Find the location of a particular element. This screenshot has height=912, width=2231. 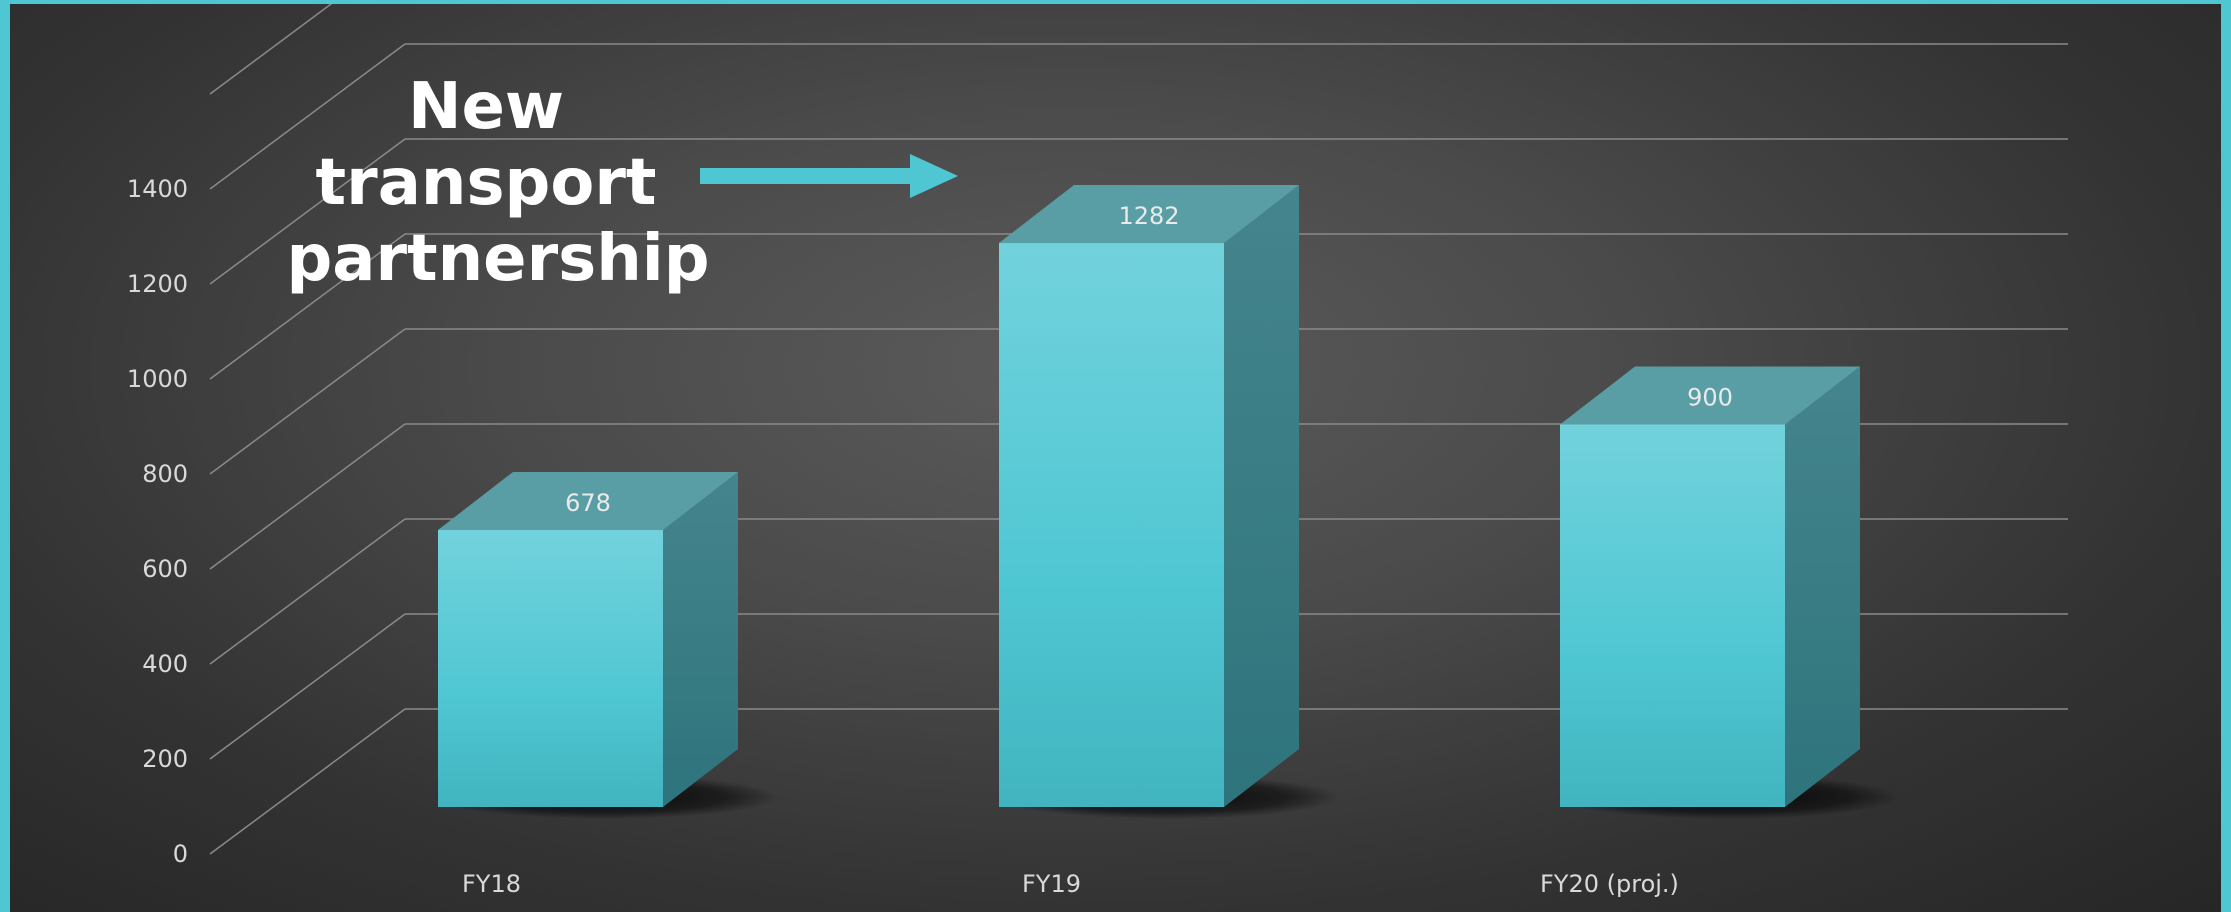

y-tick-label: 1200 is located at coordinates (157, 284).